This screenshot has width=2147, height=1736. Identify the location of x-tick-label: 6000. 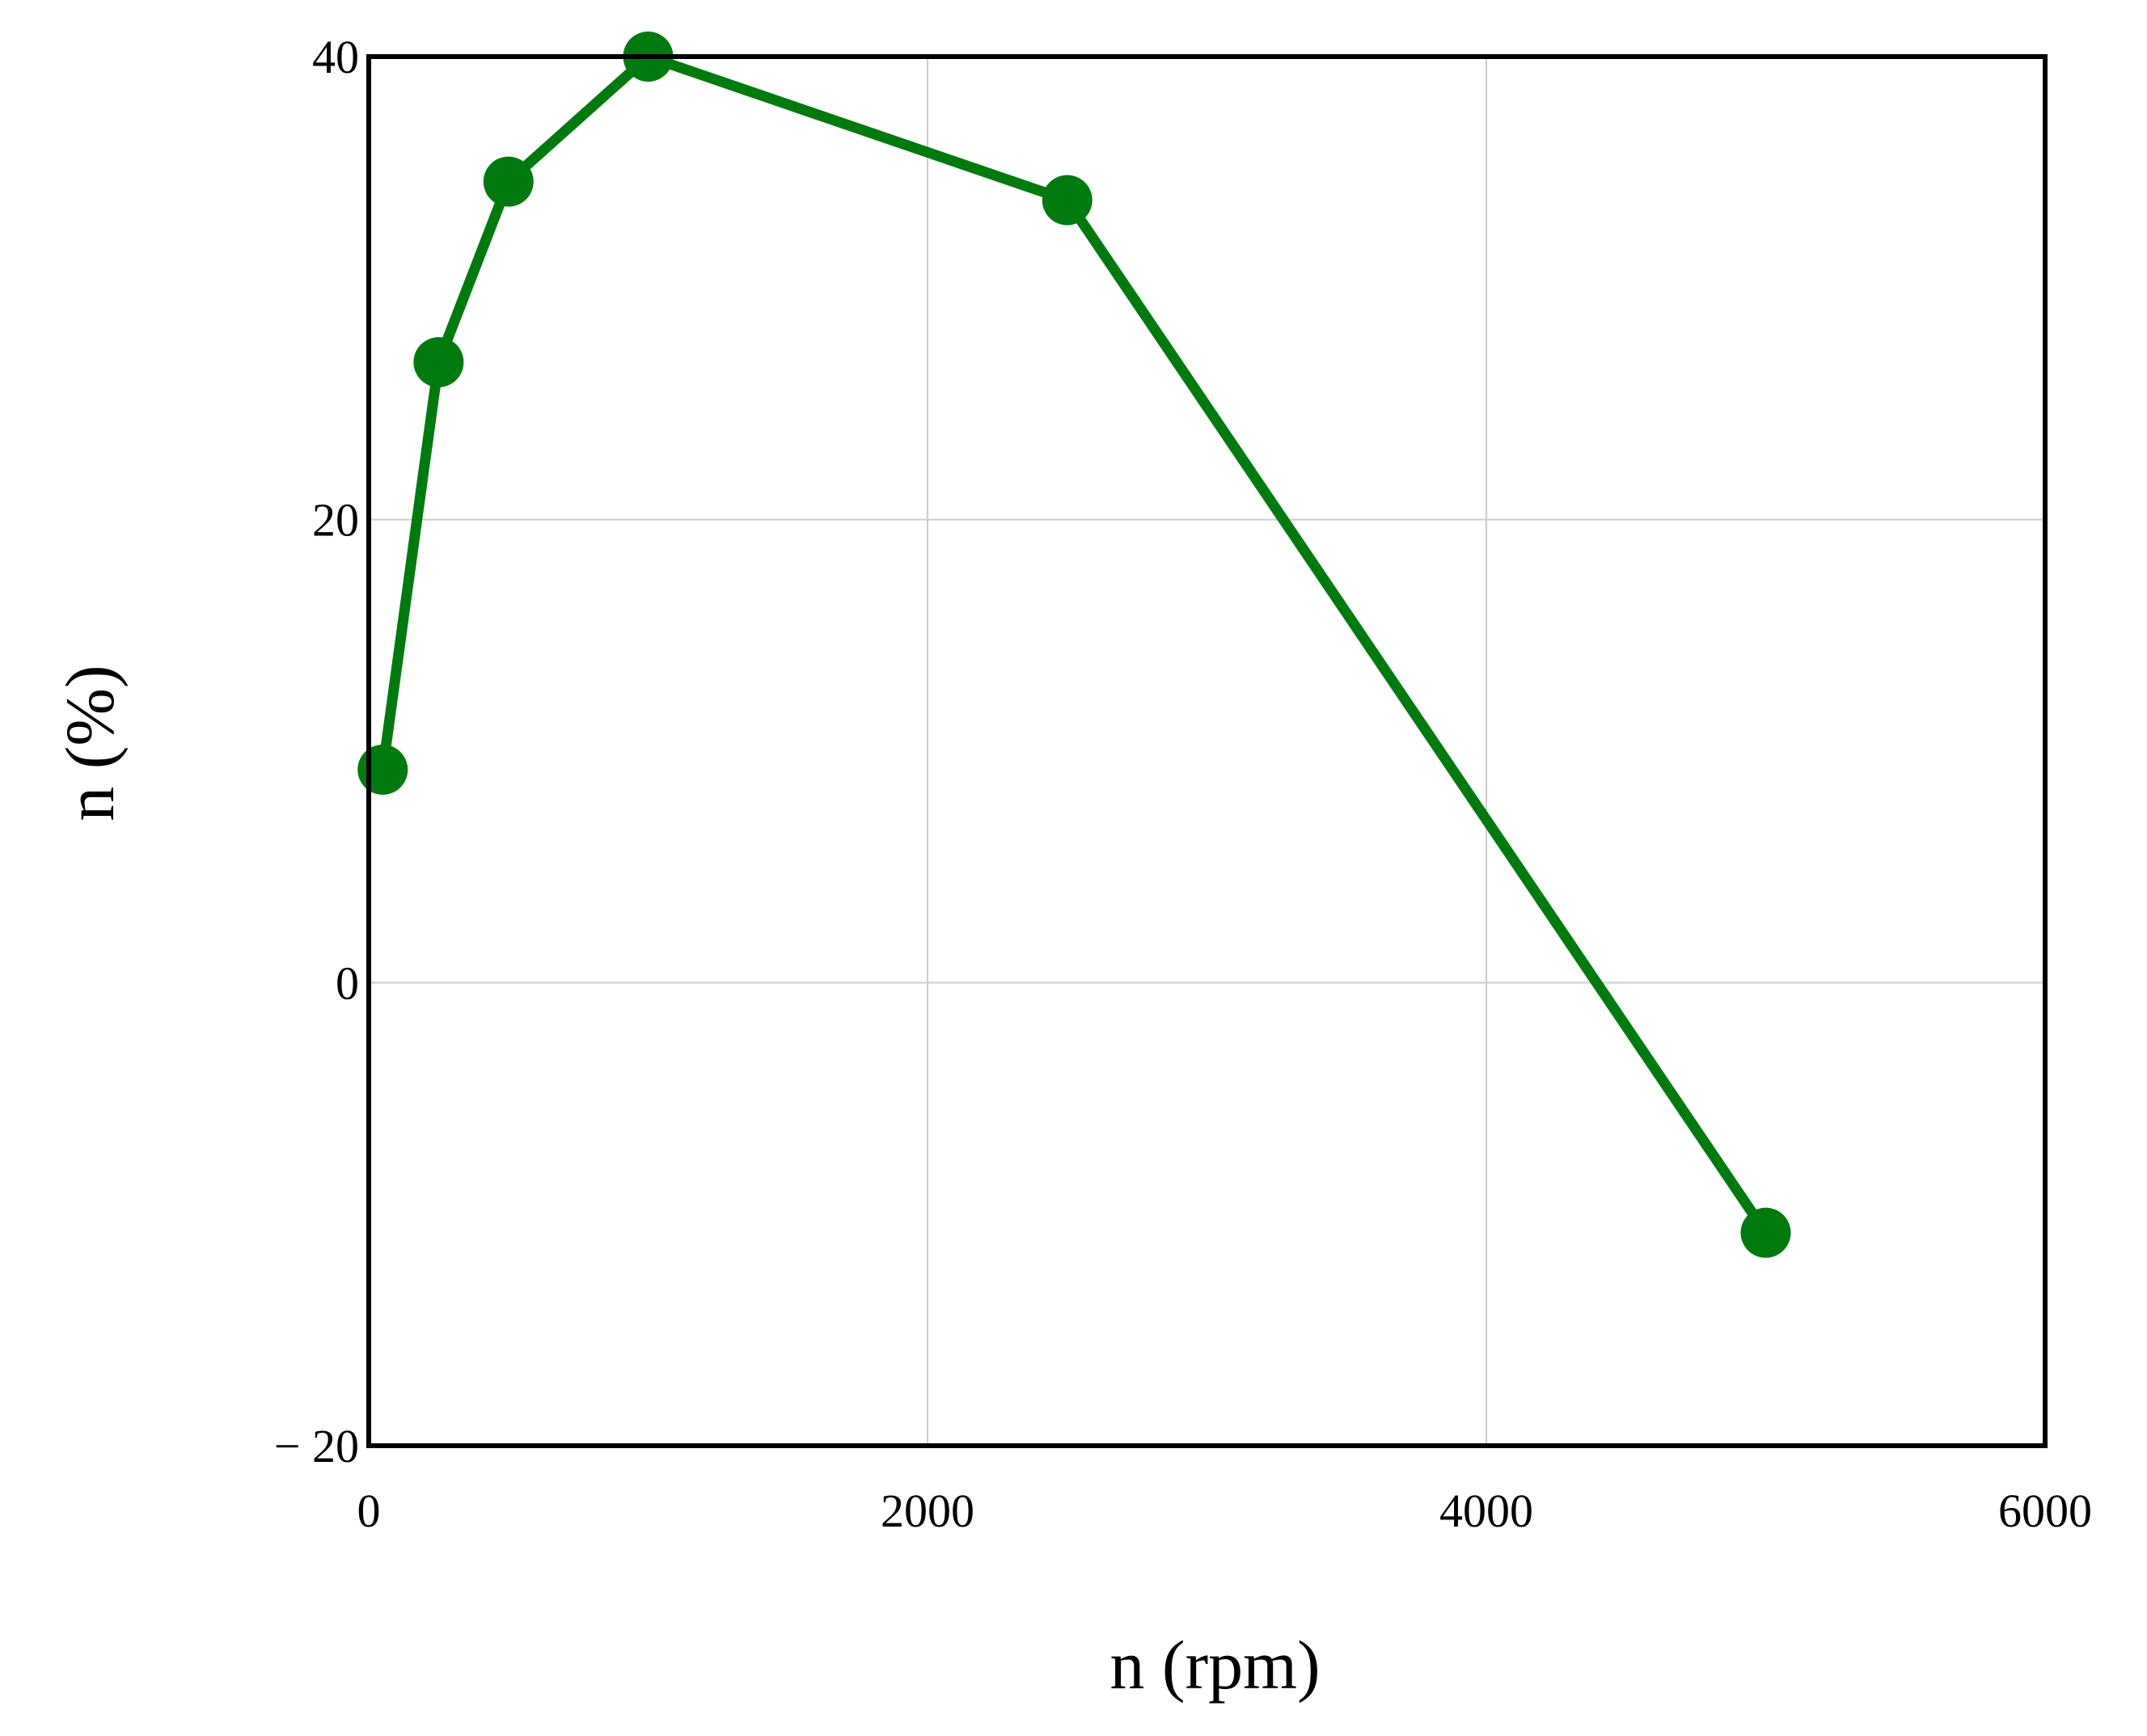
(2045, 1511).